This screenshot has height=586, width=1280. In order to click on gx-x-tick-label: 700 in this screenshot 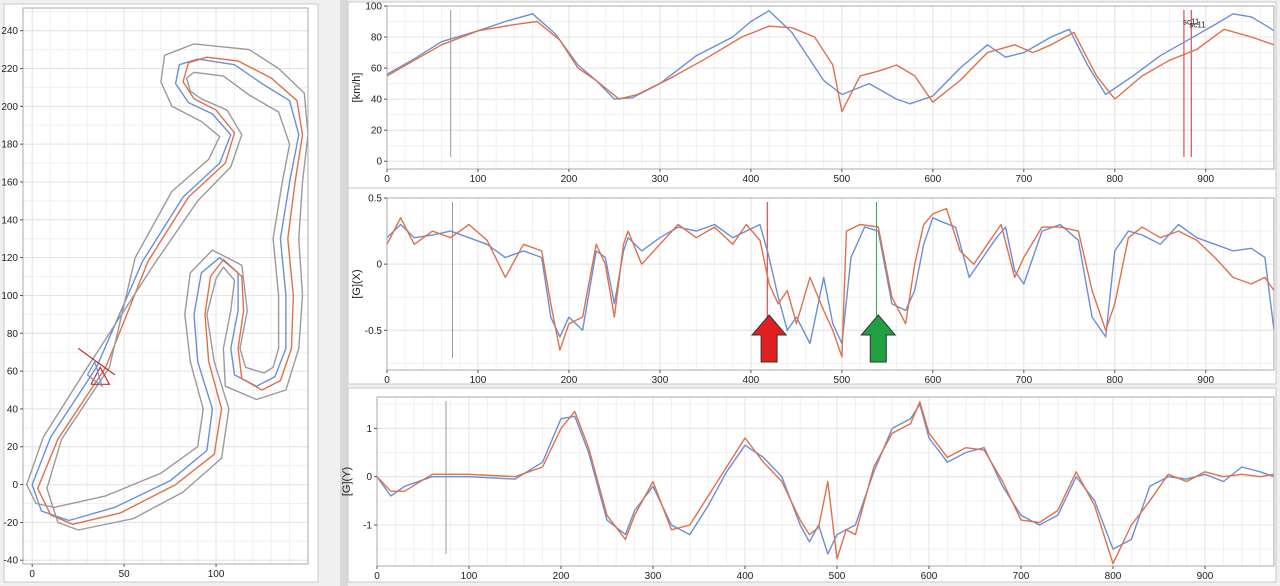, I will do `click(1023, 380)`.